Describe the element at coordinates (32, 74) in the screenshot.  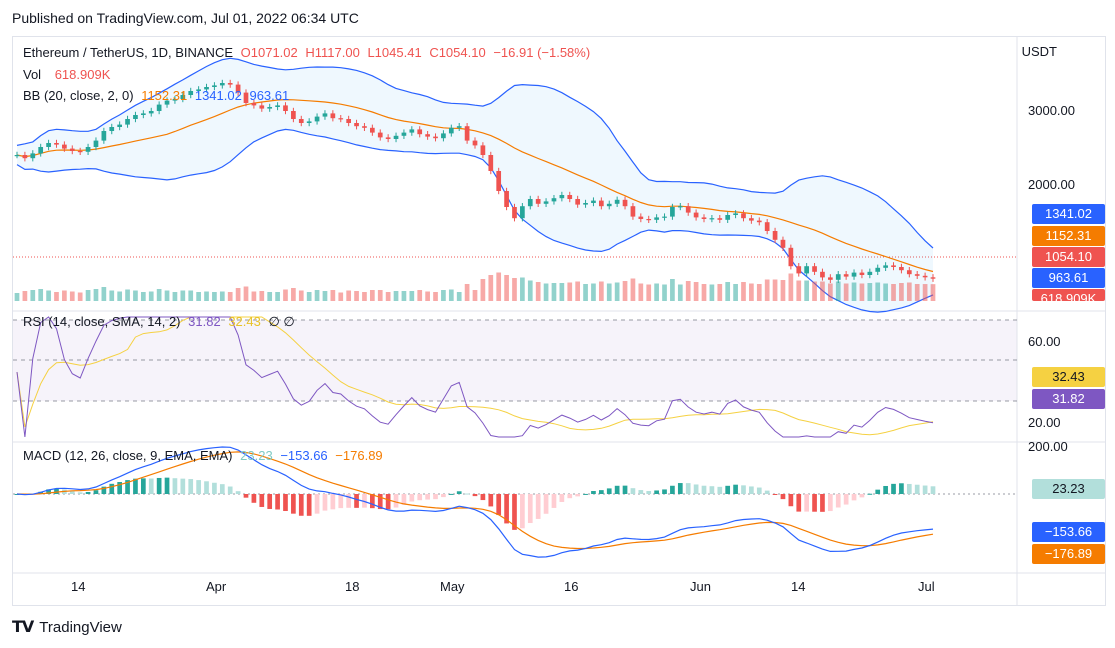
I see `volume-label: Vol` at that location.